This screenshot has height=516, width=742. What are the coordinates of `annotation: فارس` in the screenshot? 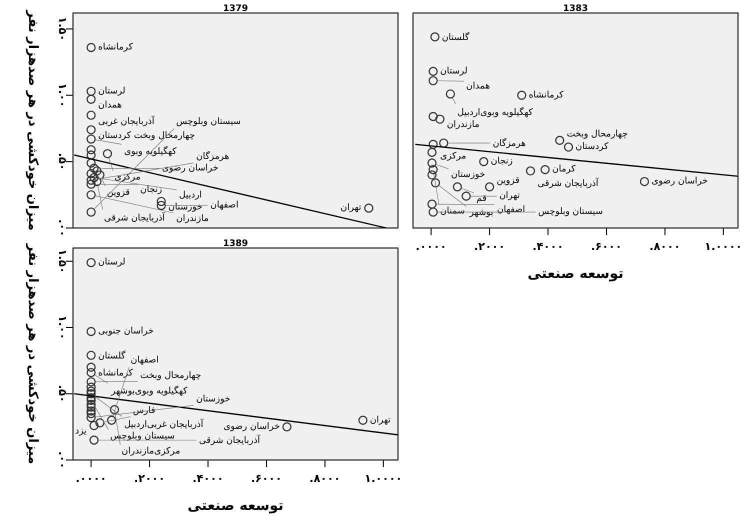 It's located at (144, 411).